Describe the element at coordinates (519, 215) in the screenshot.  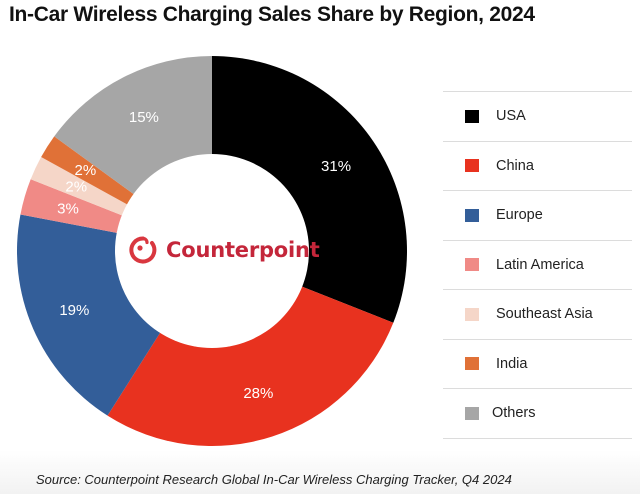
I see `legend-label: Europe` at that location.